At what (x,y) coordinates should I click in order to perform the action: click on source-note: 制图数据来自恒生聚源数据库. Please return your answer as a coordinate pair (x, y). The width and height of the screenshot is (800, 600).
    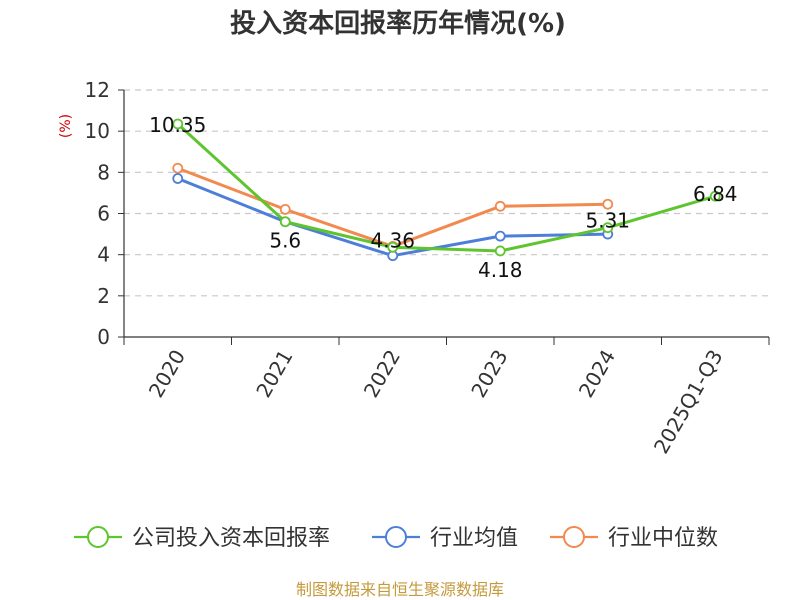
    Looking at the image, I should click on (400, 589).